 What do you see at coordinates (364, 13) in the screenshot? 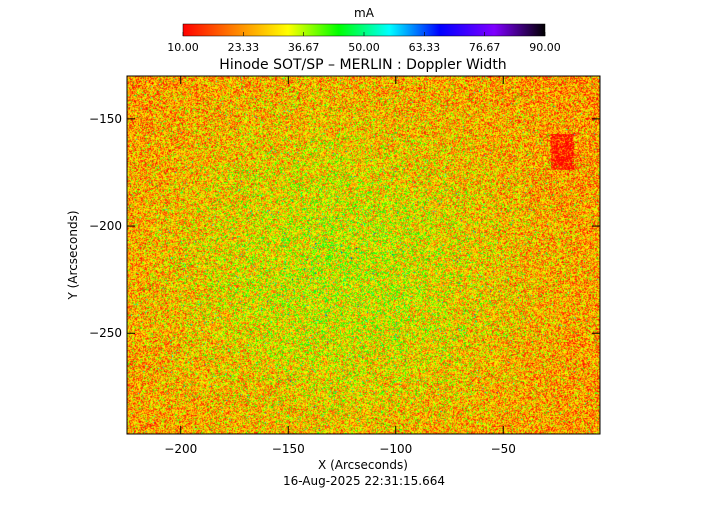
I see `colorbar-unit: mA` at bounding box center [364, 13].